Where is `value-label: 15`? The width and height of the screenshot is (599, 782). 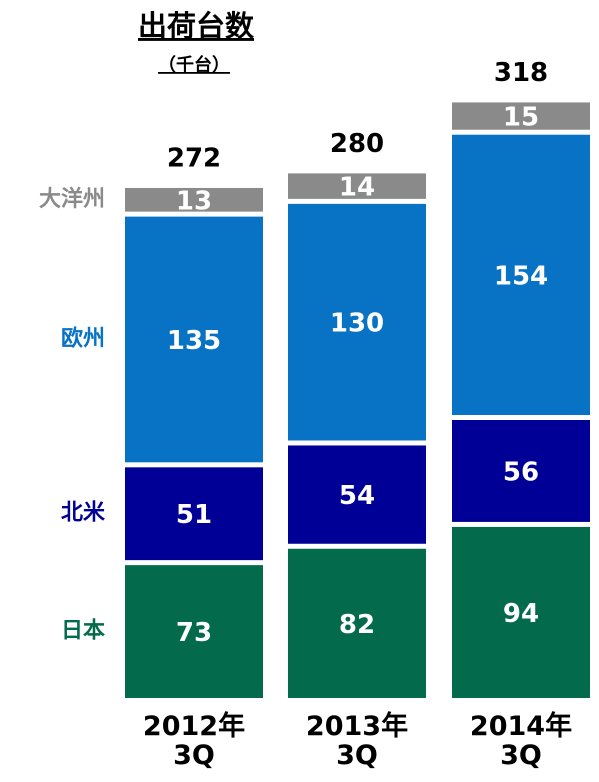 value-label: 15 is located at coordinates (521, 118).